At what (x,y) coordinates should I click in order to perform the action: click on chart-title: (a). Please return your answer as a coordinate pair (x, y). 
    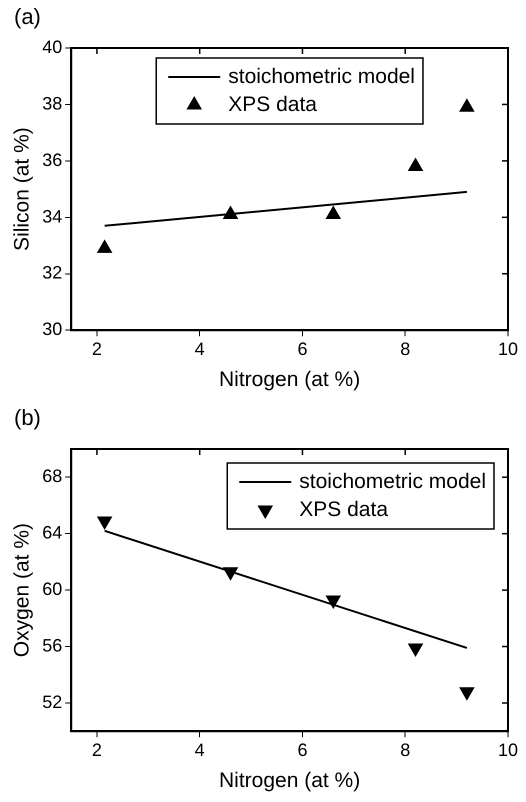
    Looking at the image, I should click on (27, 17).